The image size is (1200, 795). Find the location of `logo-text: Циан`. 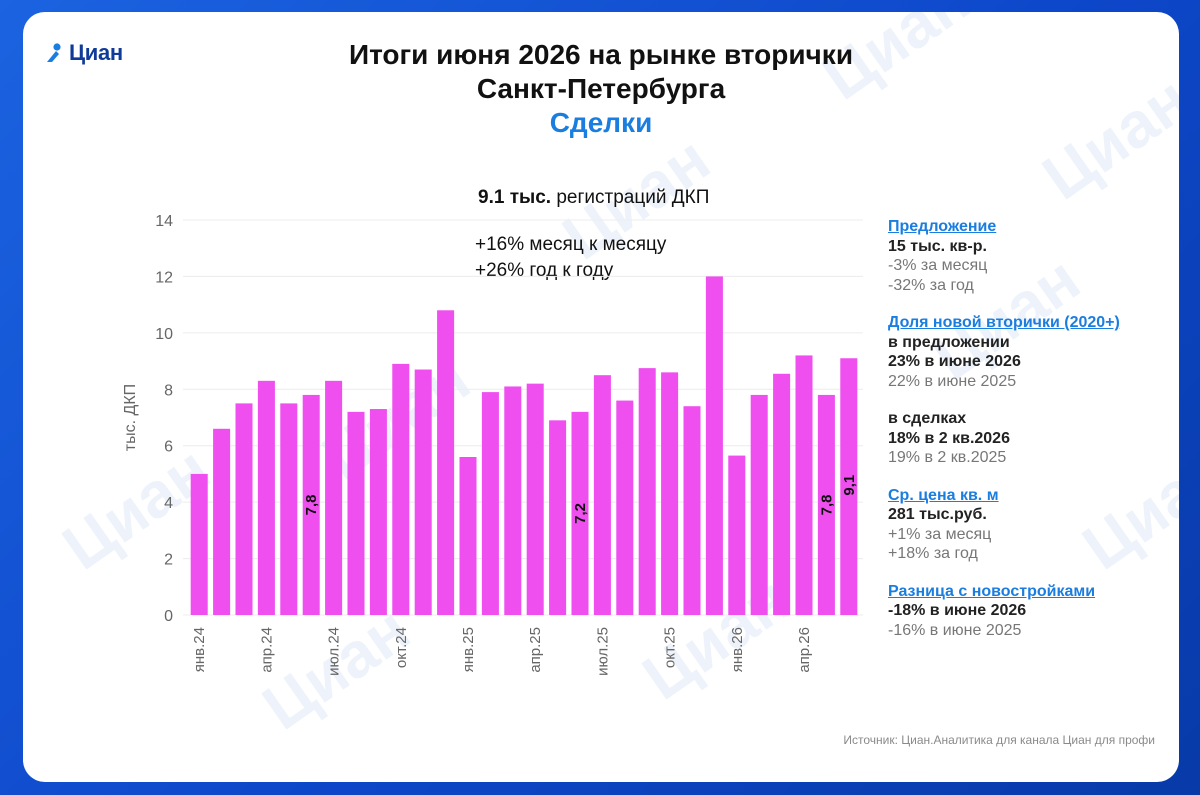

logo-text: Циан is located at coordinates (96, 52).